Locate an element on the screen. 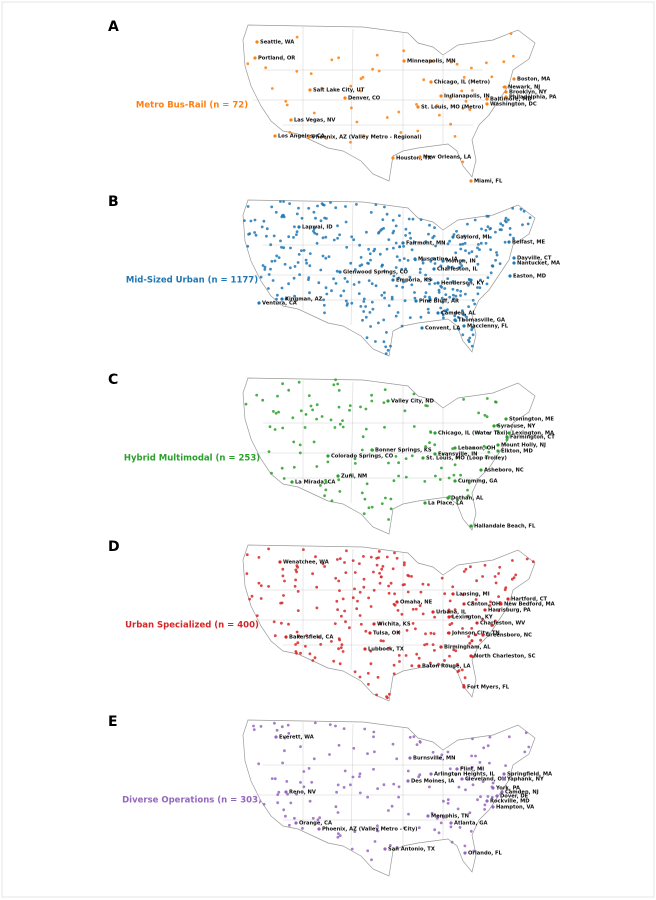 This screenshot has width=656, height=900. panel-letter: E is located at coordinates (113, 722).